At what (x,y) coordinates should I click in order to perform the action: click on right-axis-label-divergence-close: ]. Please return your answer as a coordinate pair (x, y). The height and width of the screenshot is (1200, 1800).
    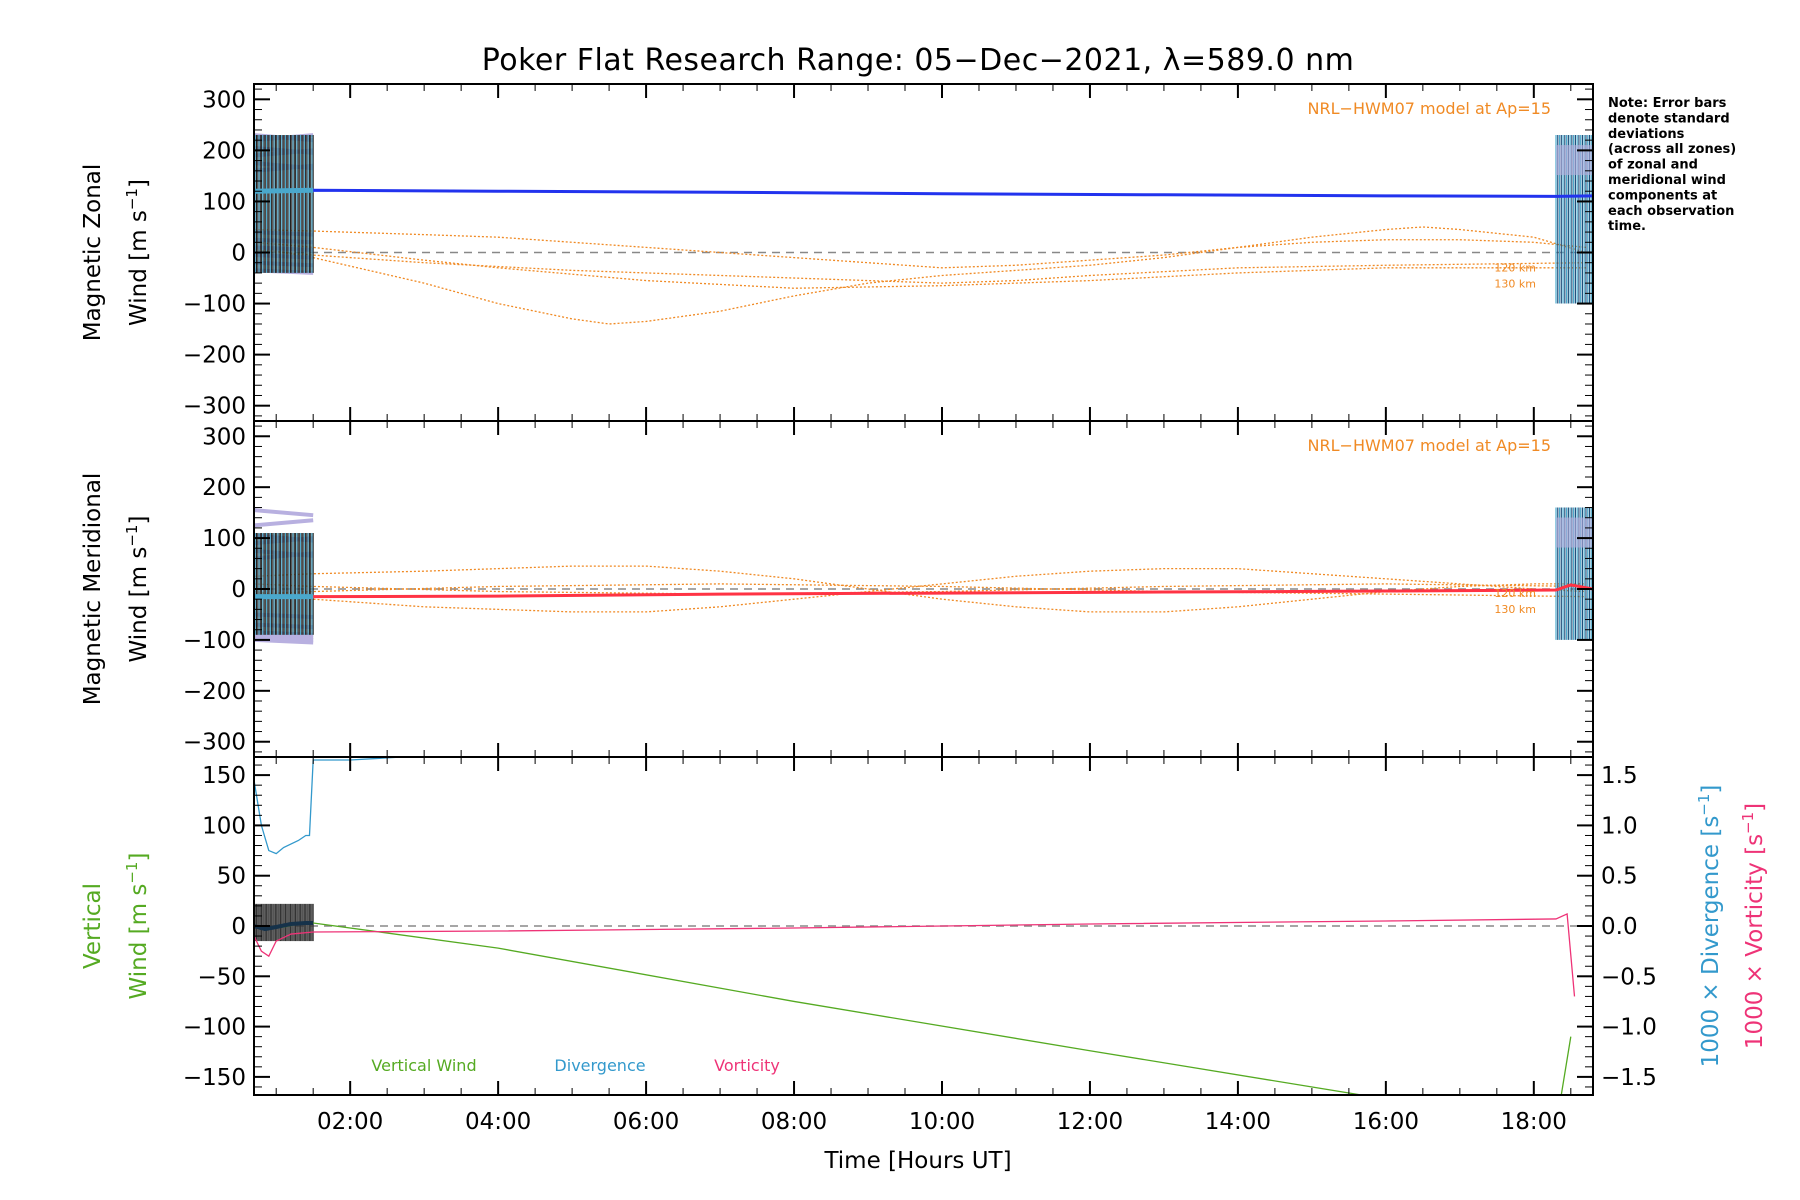
    Looking at the image, I should click on (1711, 789).